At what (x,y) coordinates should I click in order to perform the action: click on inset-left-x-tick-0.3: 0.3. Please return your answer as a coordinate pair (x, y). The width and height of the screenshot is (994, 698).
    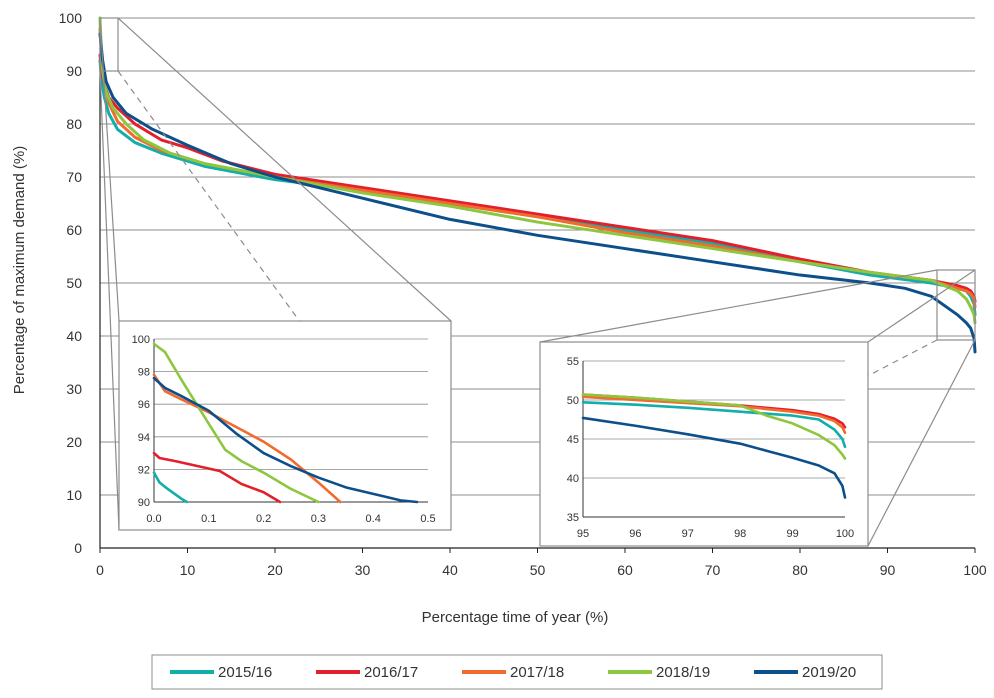
    Looking at the image, I should click on (318, 519).